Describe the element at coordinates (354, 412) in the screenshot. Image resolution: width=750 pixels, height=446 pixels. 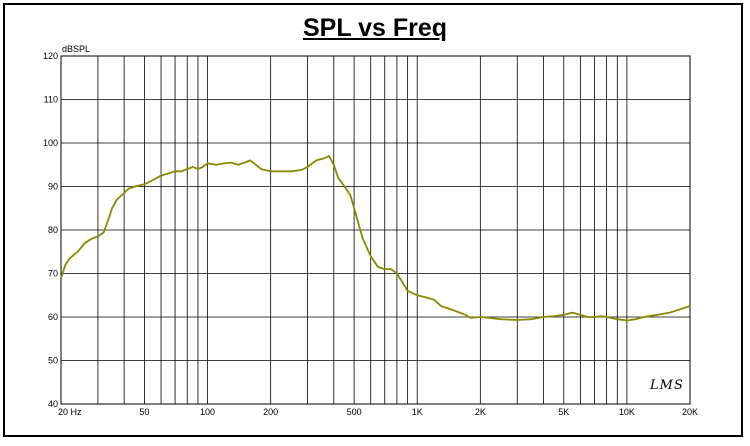
I see `x-tick-label: 500` at that location.